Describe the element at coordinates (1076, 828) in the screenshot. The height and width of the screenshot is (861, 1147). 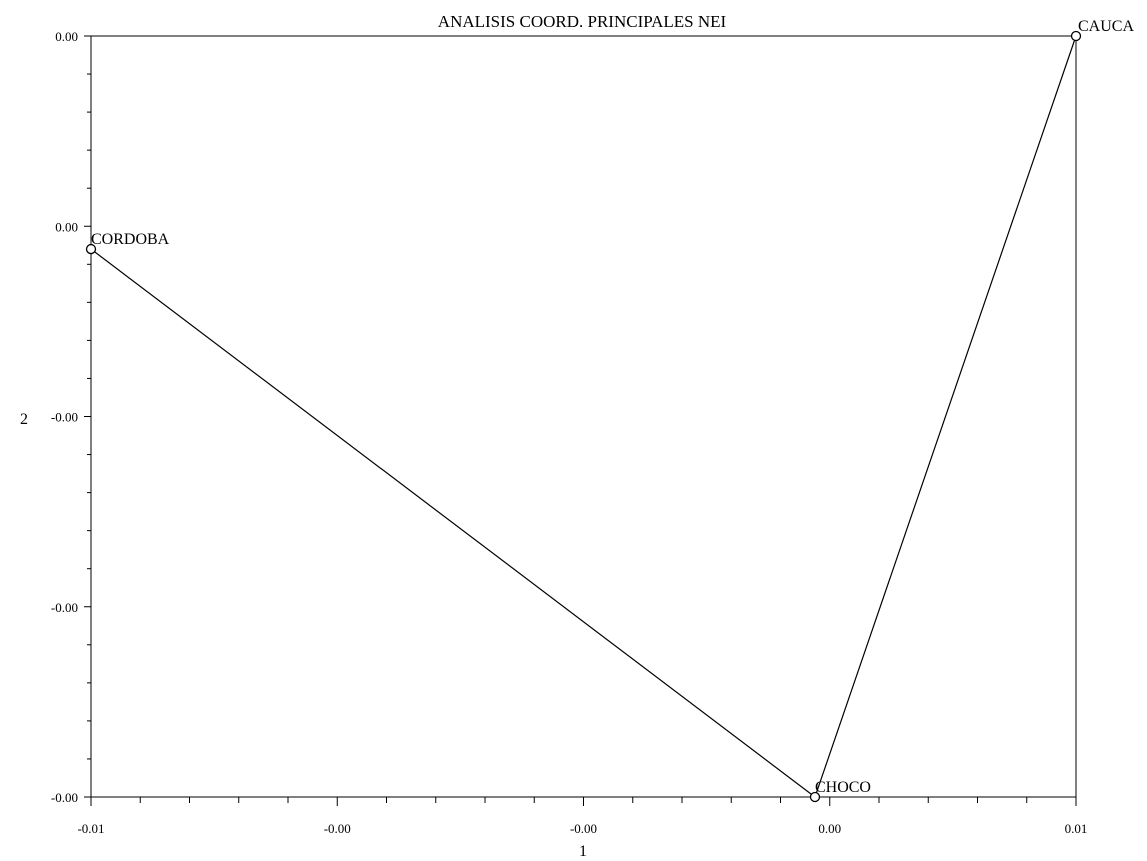
I see `x-tick-label: 0.01` at that location.